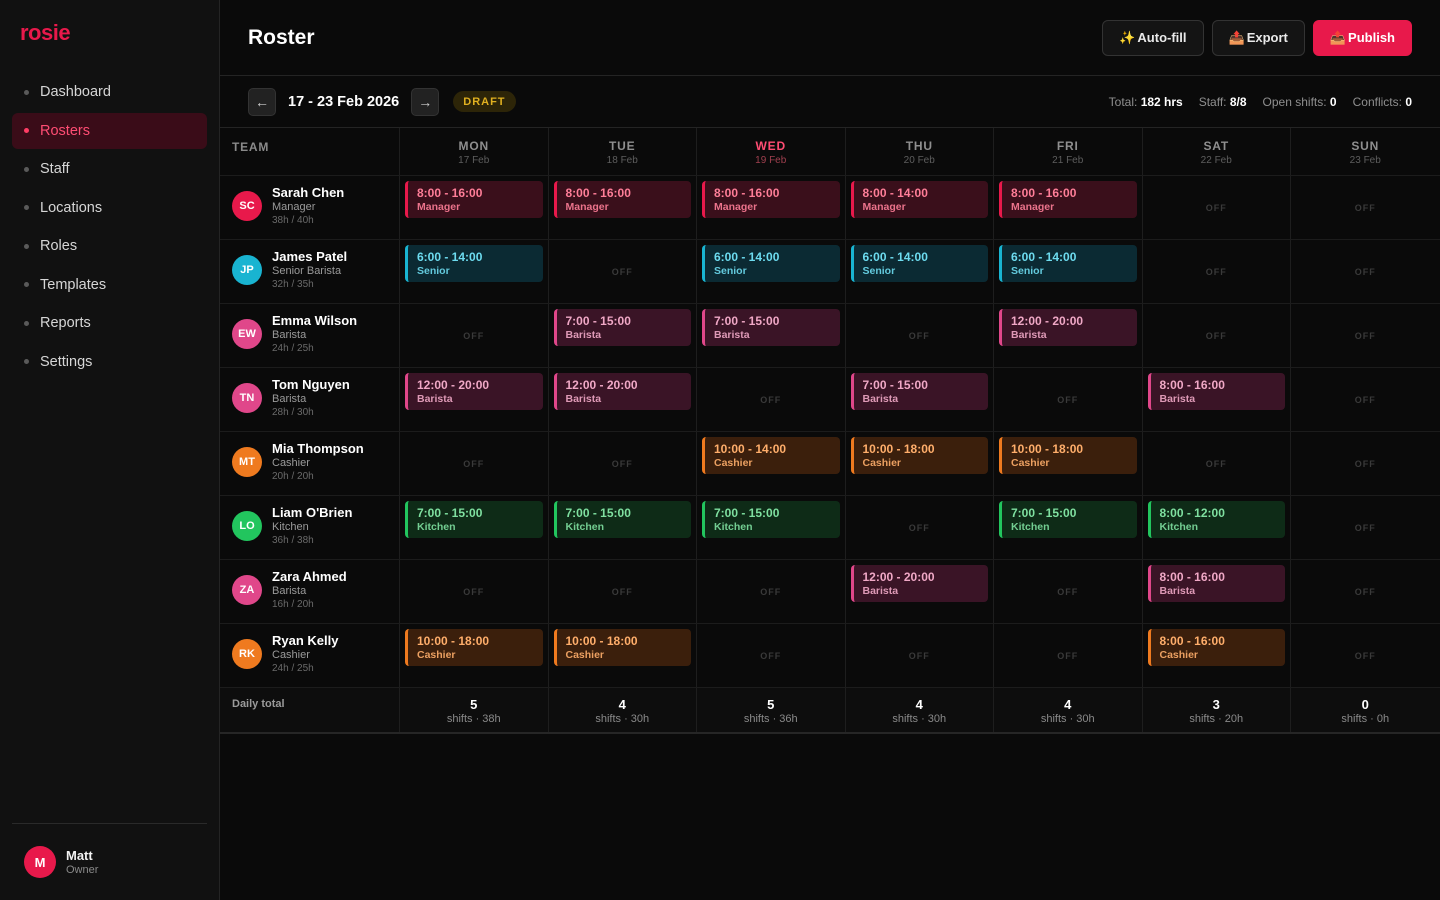 This screenshot has width=1440, height=900. Describe the element at coordinates (109, 285) in the screenshot. I see `sidebar-item-templates: Templates` at that location.